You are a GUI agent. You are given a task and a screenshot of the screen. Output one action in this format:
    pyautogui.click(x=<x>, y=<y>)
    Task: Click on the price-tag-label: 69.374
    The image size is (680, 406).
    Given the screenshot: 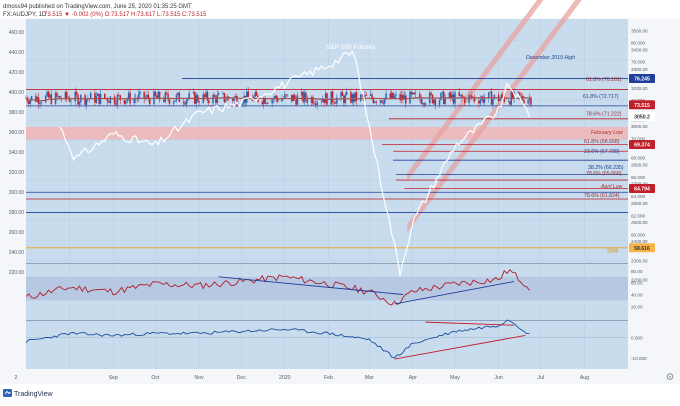 What is the action you would take?
    pyautogui.click(x=642, y=146)
    